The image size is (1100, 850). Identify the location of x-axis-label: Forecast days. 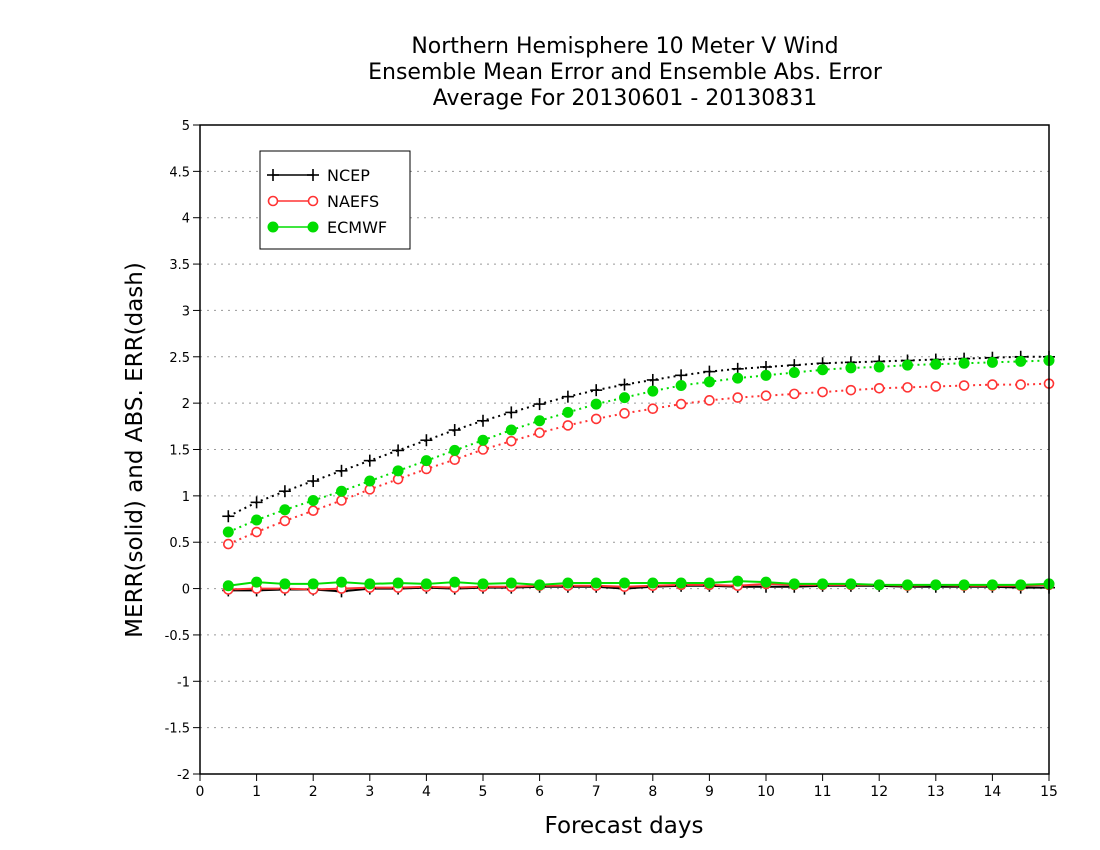
(624, 826).